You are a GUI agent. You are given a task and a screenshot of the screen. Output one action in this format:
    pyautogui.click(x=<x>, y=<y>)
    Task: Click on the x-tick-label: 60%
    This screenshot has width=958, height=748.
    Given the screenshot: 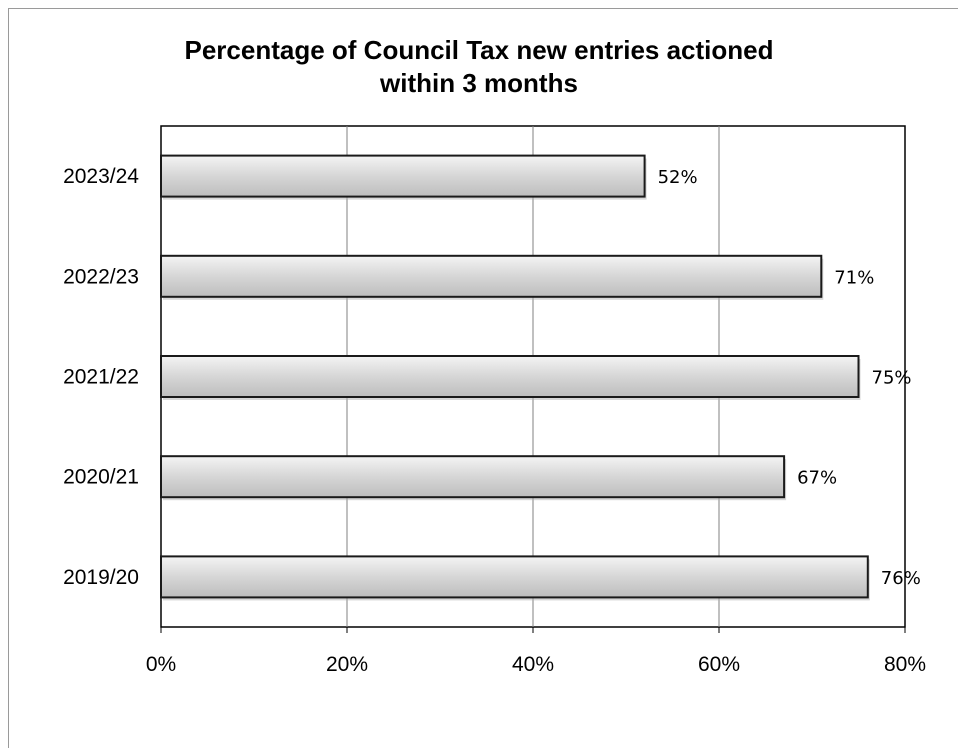 What is the action you would take?
    pyautogui.click(x=719, y=664)
    